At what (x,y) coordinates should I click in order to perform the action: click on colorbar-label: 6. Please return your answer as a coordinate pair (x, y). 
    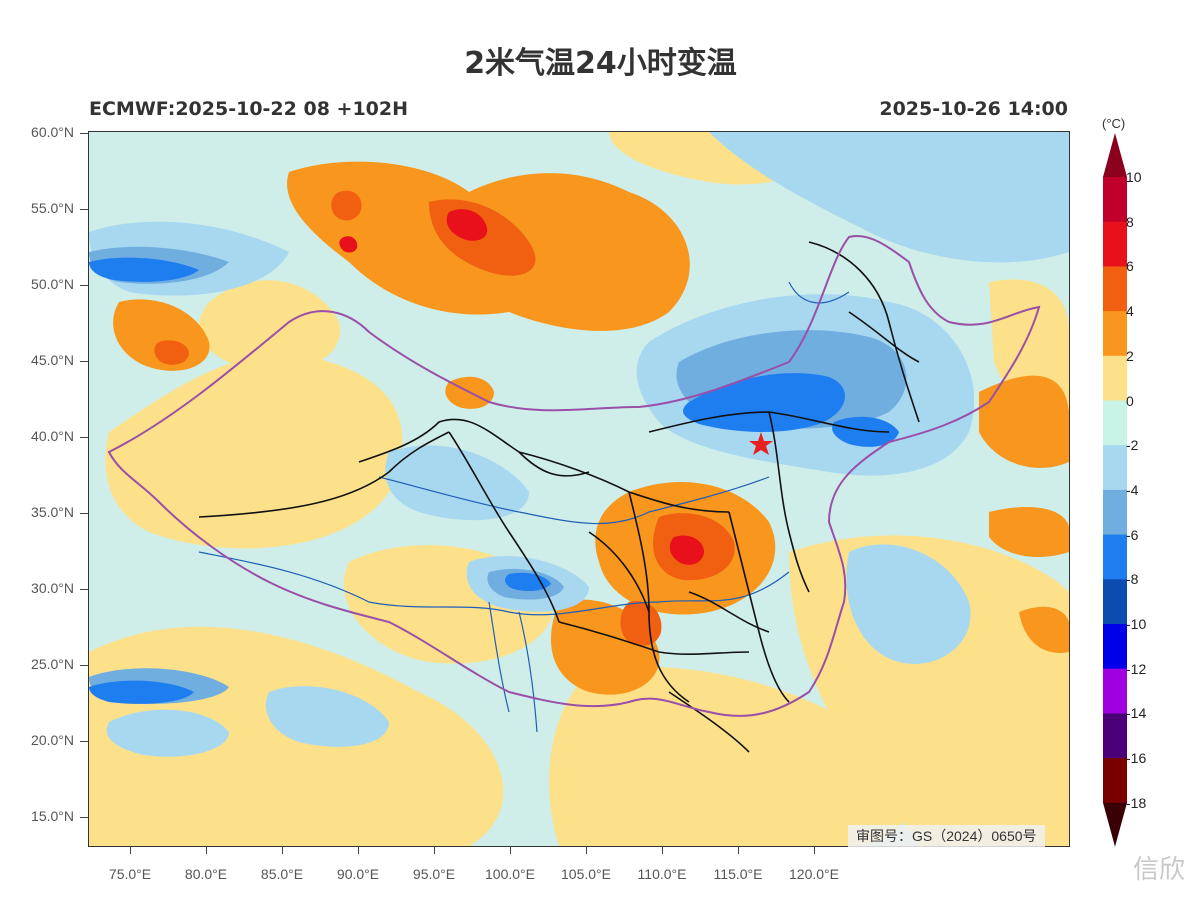
    Looking at the image, I should click on (1130, 266).